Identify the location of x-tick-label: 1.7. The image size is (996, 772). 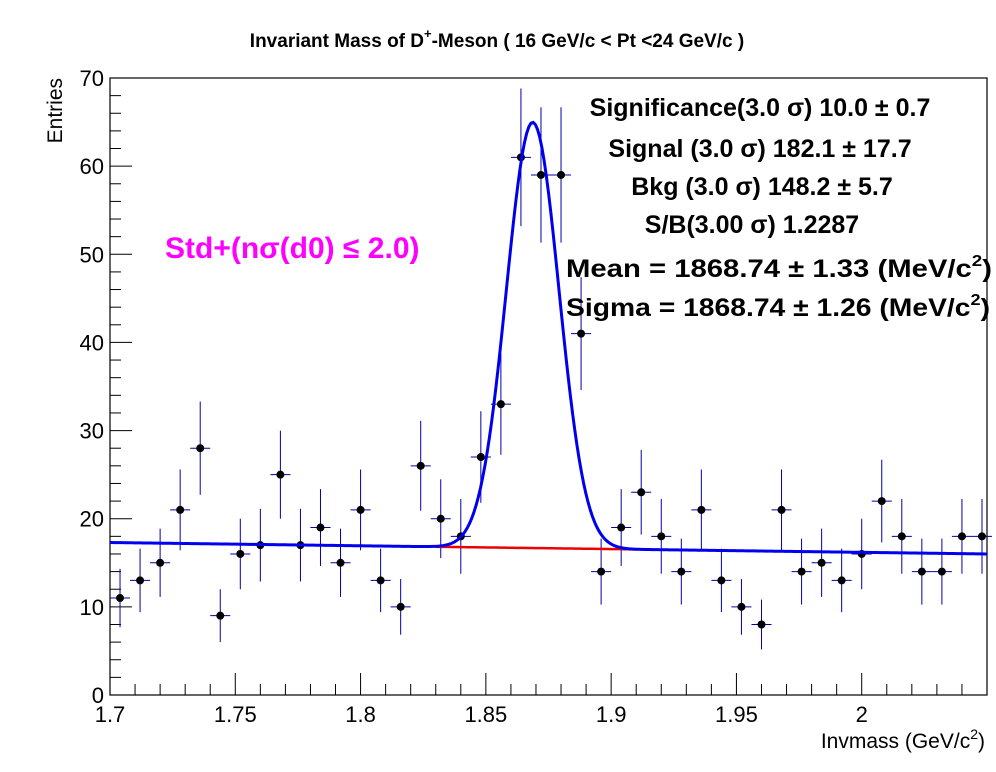
(110, 714).